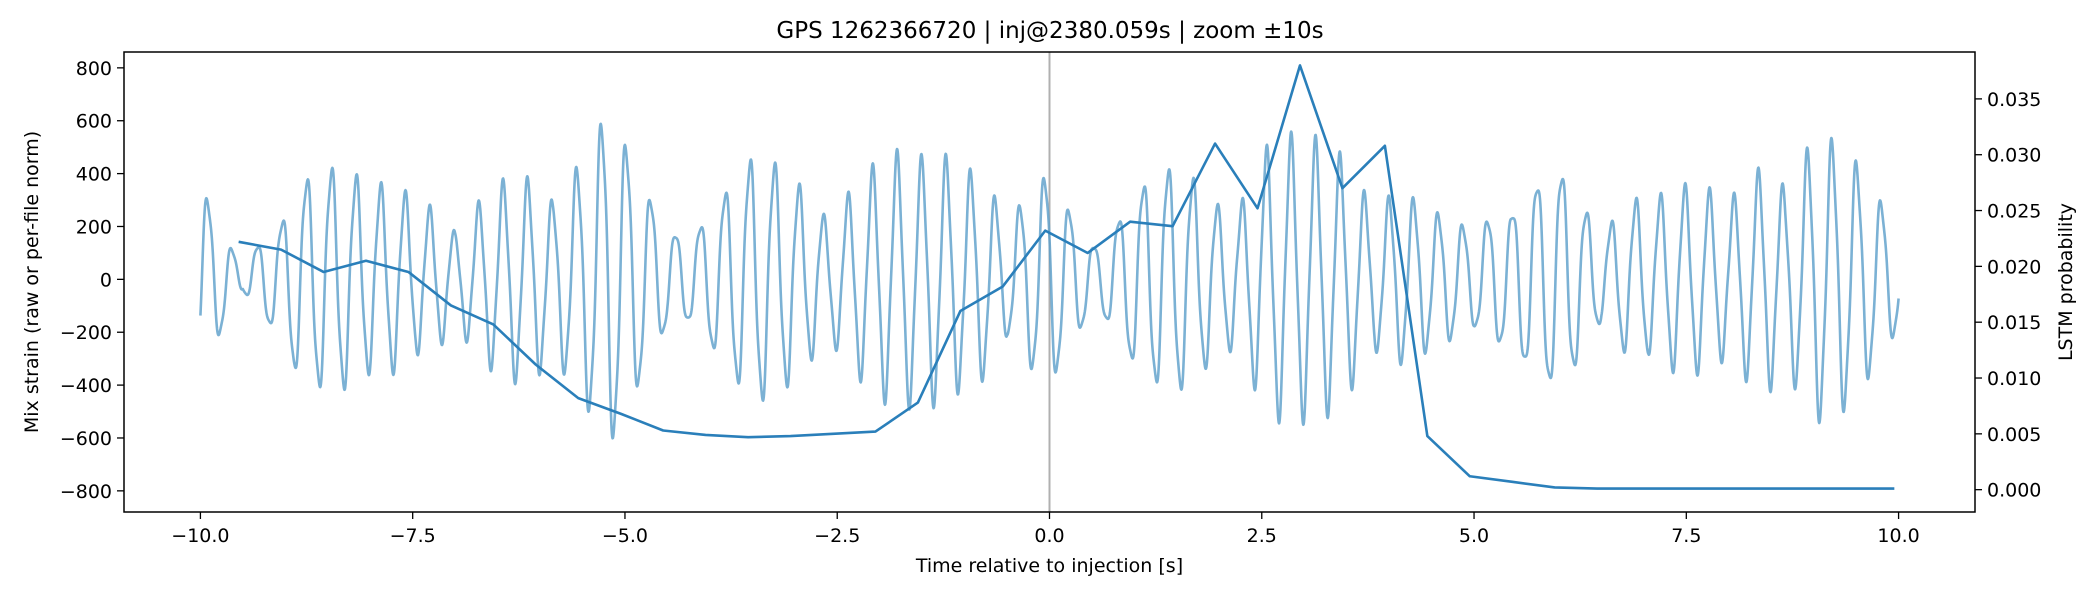 The width and height of the screenshot is (2100, 600). Describe the element at coordinates (2014, 156) in the screenshot. I see `right-y-tick-label: 0.030` at that location.